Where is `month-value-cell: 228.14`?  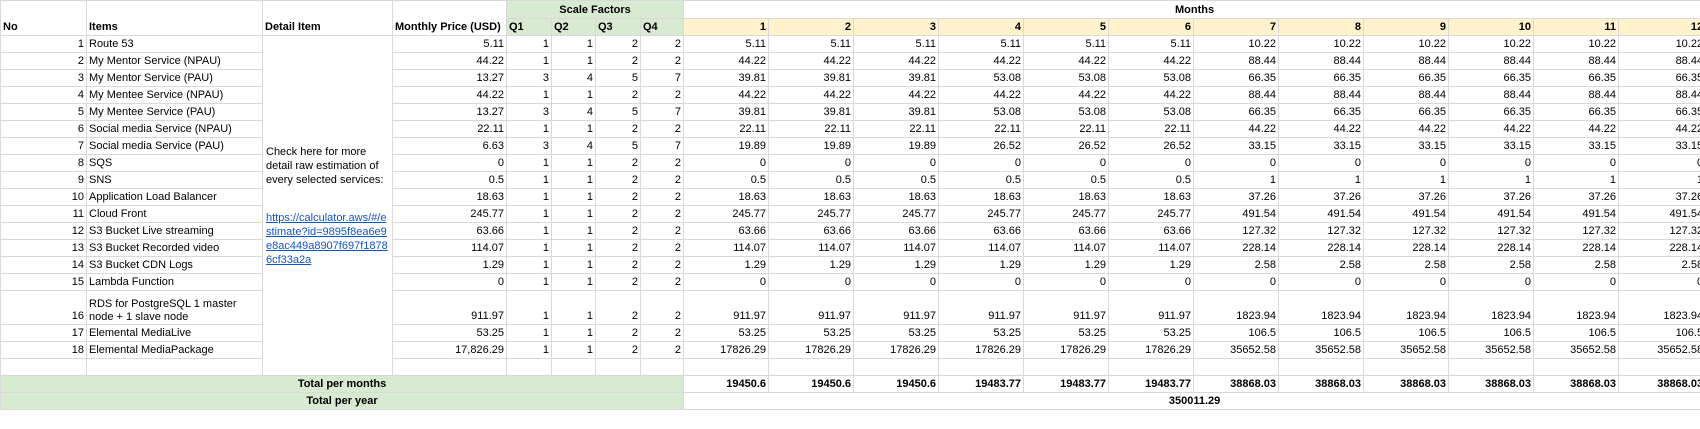 month-value-cell: 228.14 is located at coordinates (1491, 248).